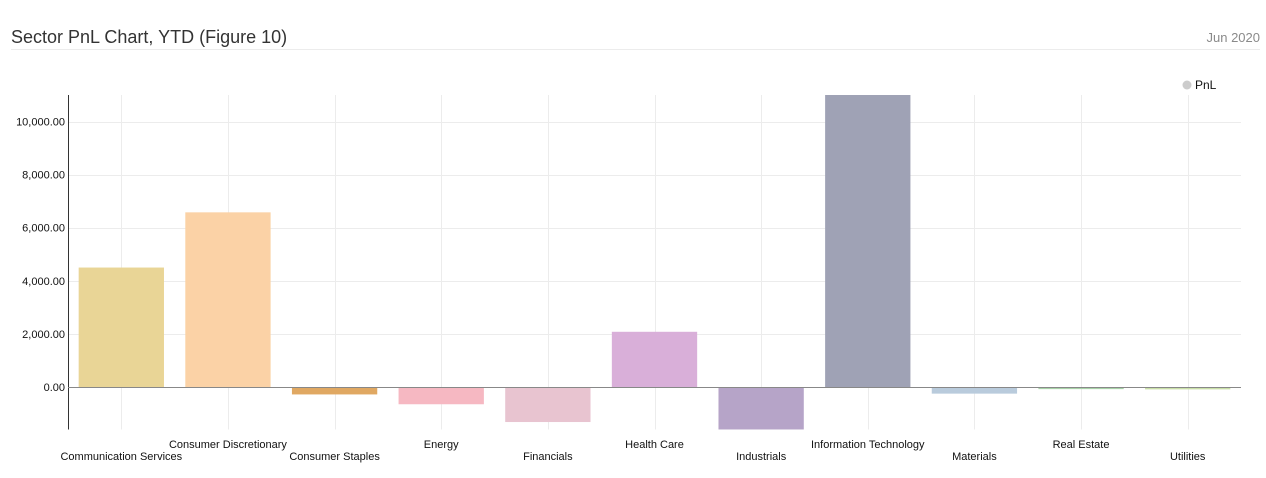 This screenshot has height=478, width=1266. Describe the element at coordinates (1206, 85) in the screenshot. I see `legend-label: PnL` at that location.